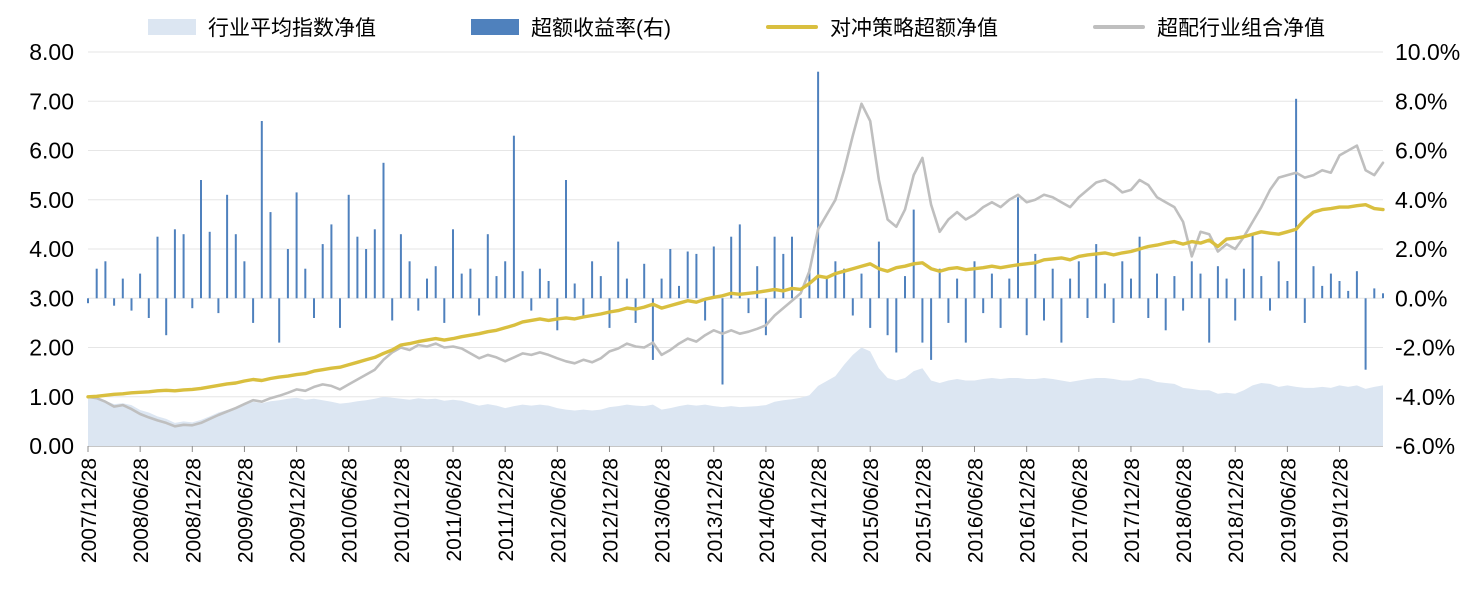  I want to click on svg-text: 8.00, so click(51, 52).